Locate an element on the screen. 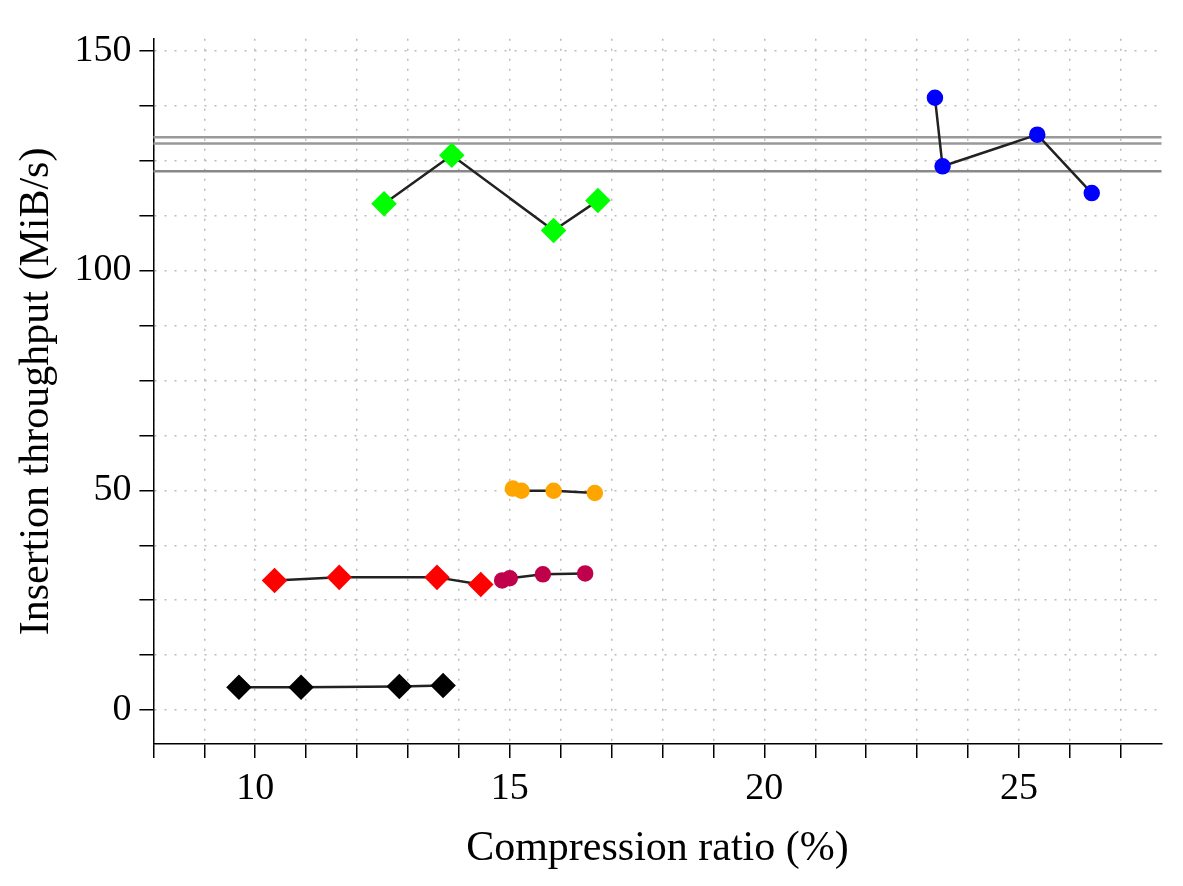 Image resolution: width=1183 pixels, height=886 pixels. y-tick-label: 50 is located at coordinates (112, 487).